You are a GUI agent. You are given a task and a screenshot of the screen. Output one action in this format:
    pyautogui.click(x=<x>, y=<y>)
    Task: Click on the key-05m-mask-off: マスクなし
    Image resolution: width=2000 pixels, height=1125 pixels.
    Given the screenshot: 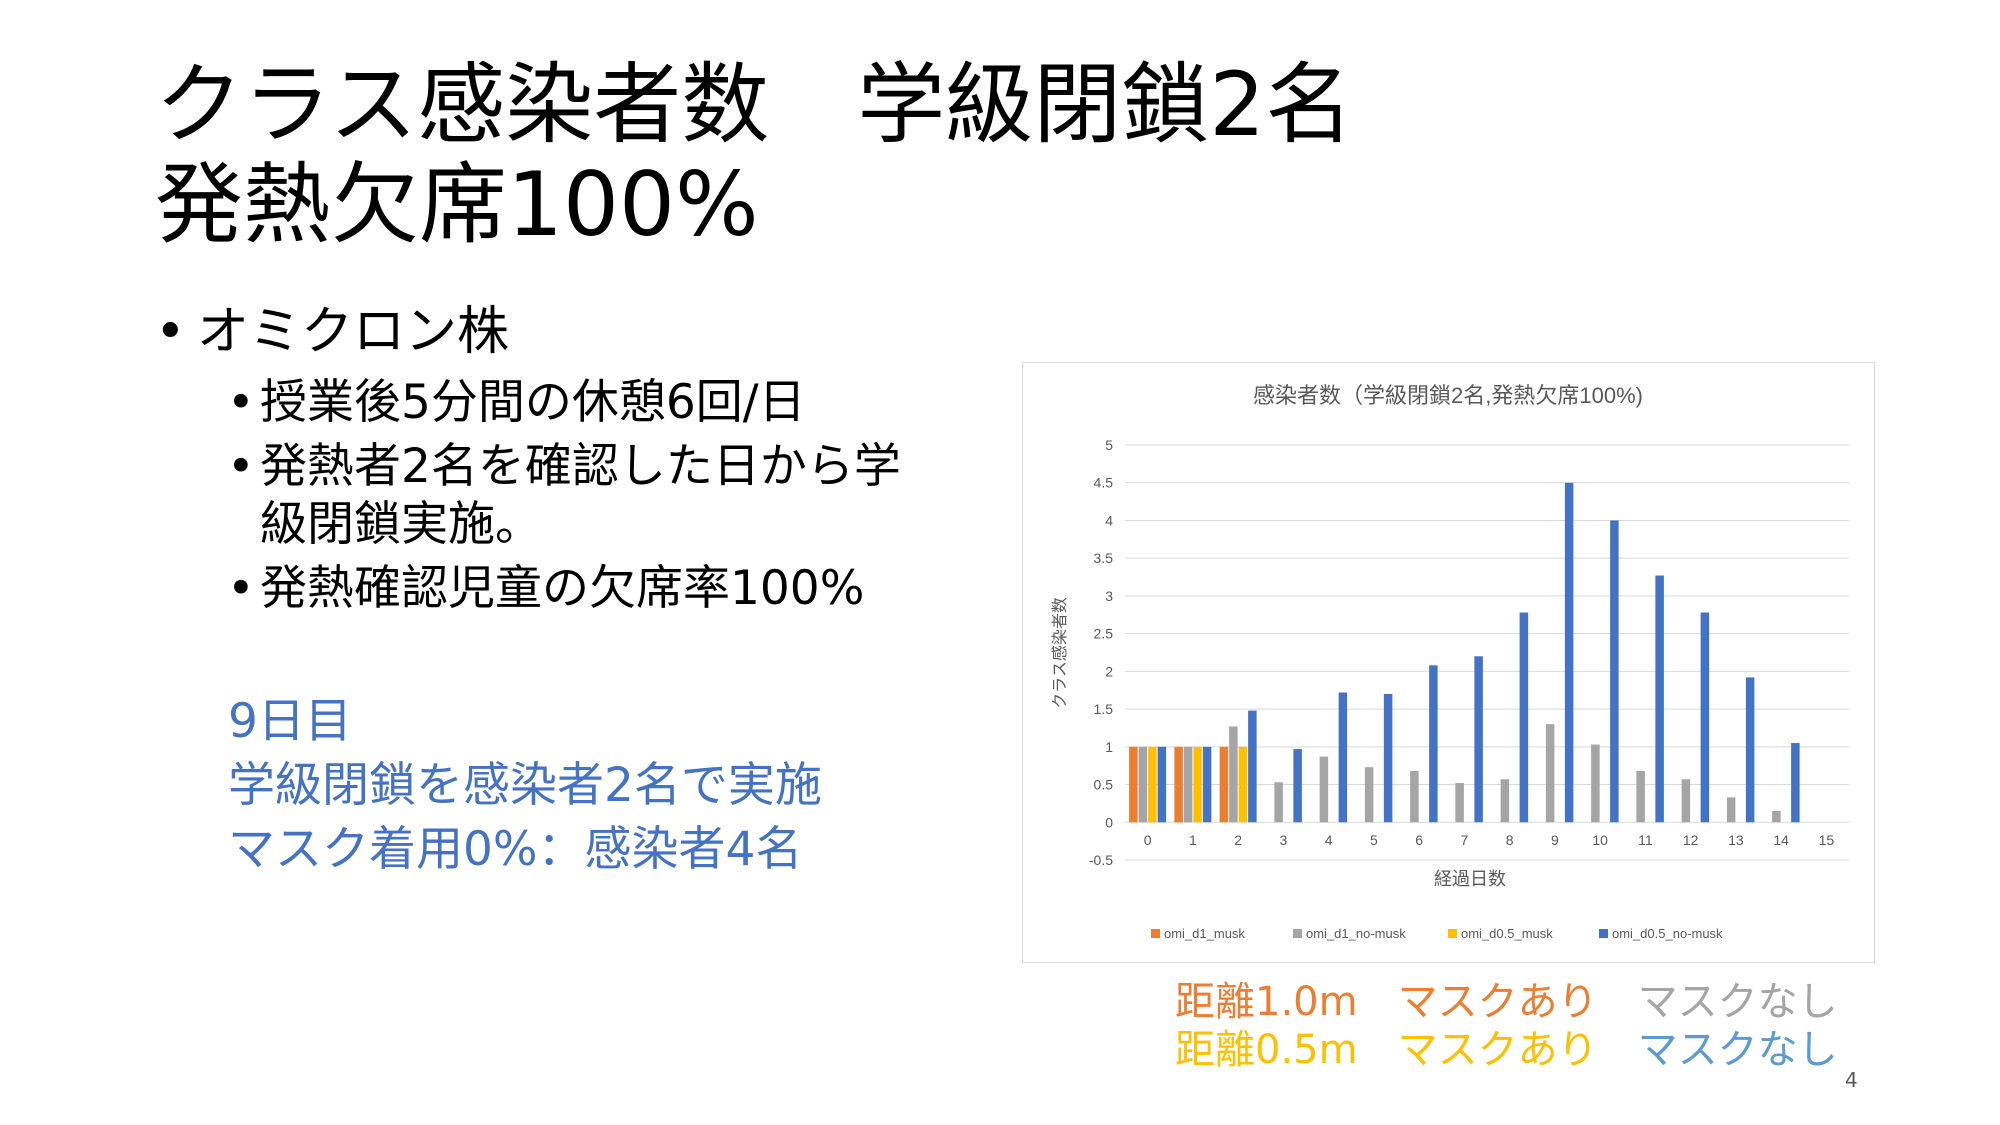 What is the action you would take?
    pyautogui.click(x=1737, y=1050)
    